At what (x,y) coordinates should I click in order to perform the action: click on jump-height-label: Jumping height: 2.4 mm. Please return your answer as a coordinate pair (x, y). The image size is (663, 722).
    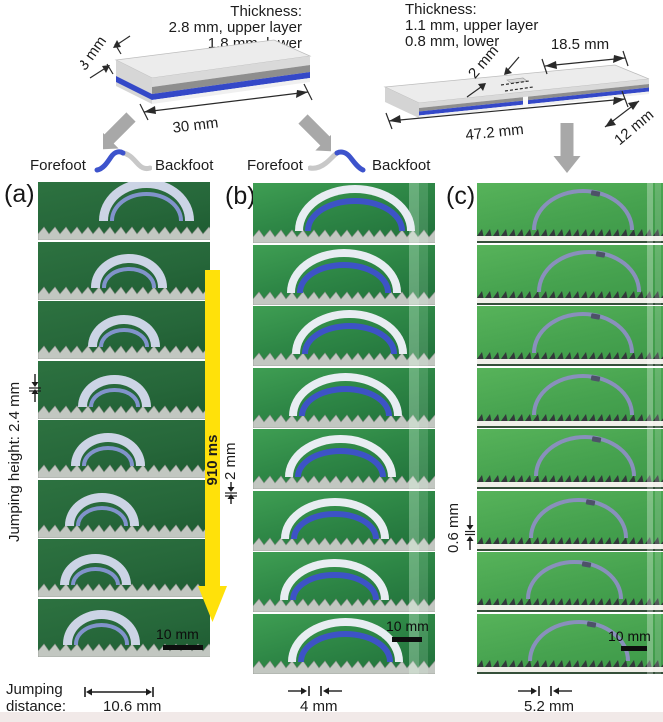
    Looking at the image, I should click on (14, 461).